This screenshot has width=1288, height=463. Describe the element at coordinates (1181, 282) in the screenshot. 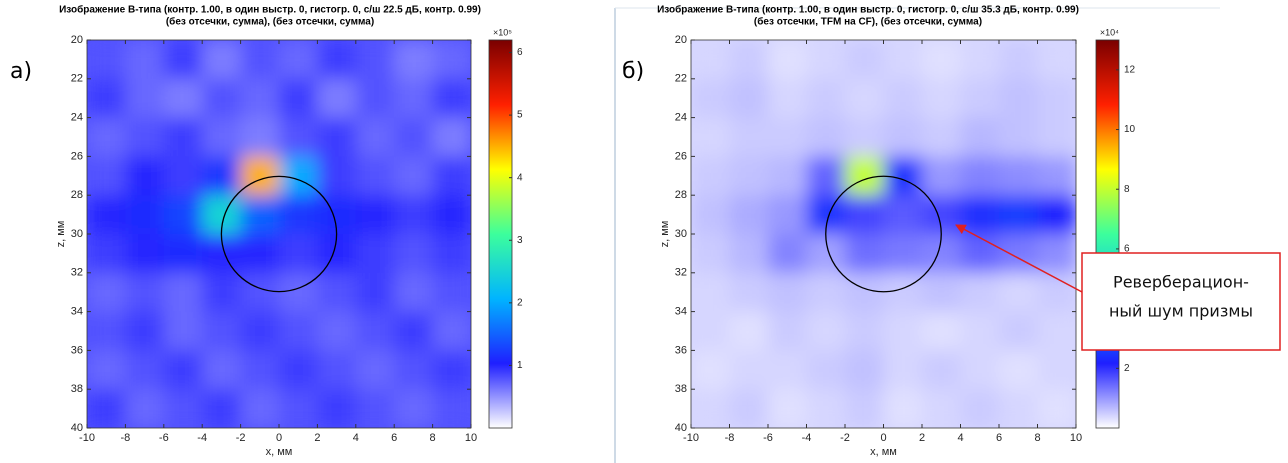

I see `callout-text: Реверберацион-` at that location.